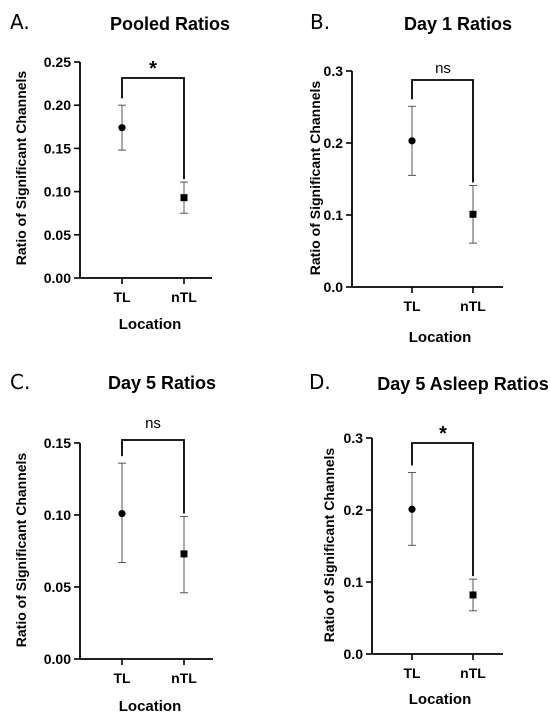  Describe the element at coordinates (57, 62) in the screenshot. I see `y-tick-label: 0.25` at that location.